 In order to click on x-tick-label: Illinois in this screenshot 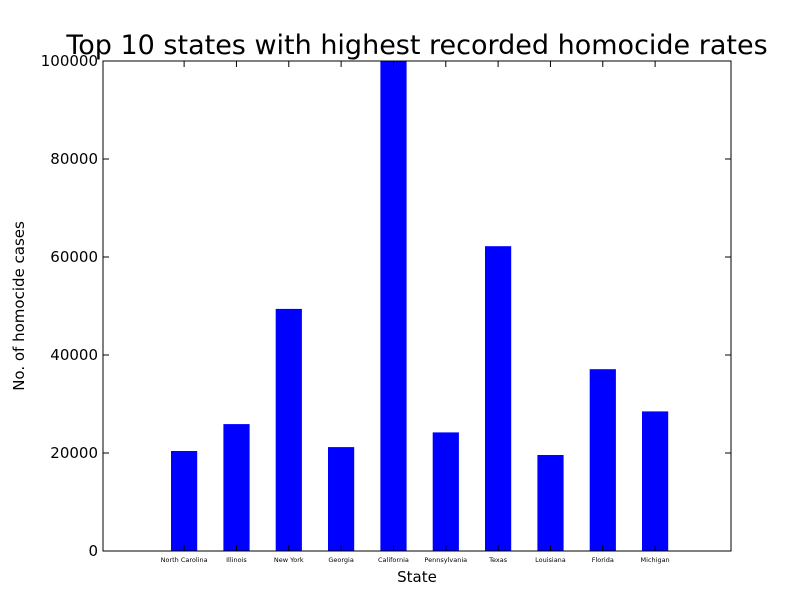, I will do `click(236, 560)`.